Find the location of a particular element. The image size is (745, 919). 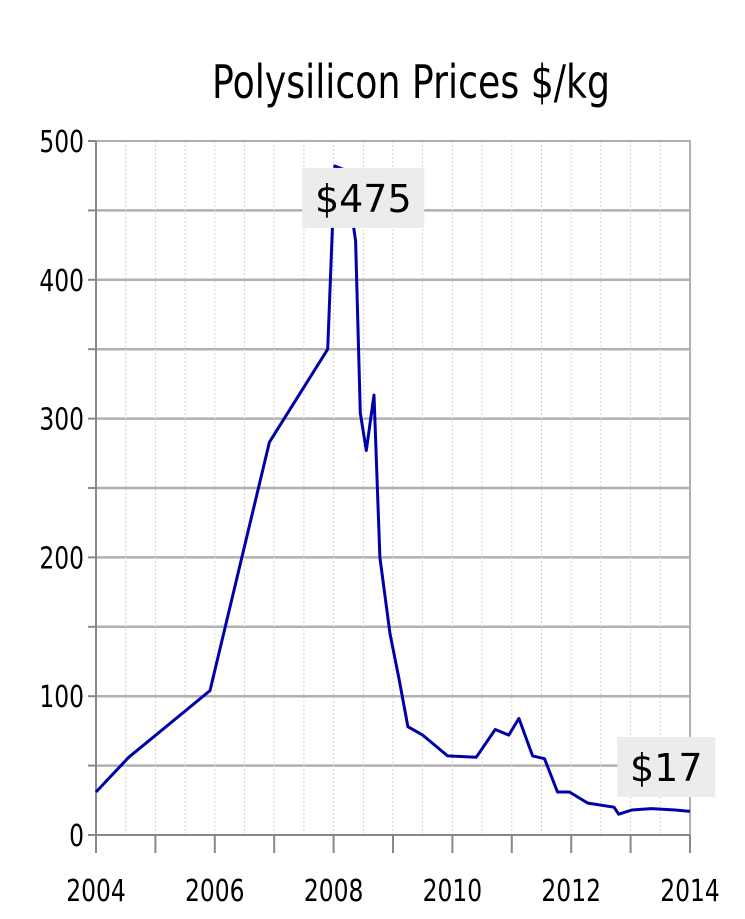

y-tick-label: 500 is located at coordinates (61, 142).